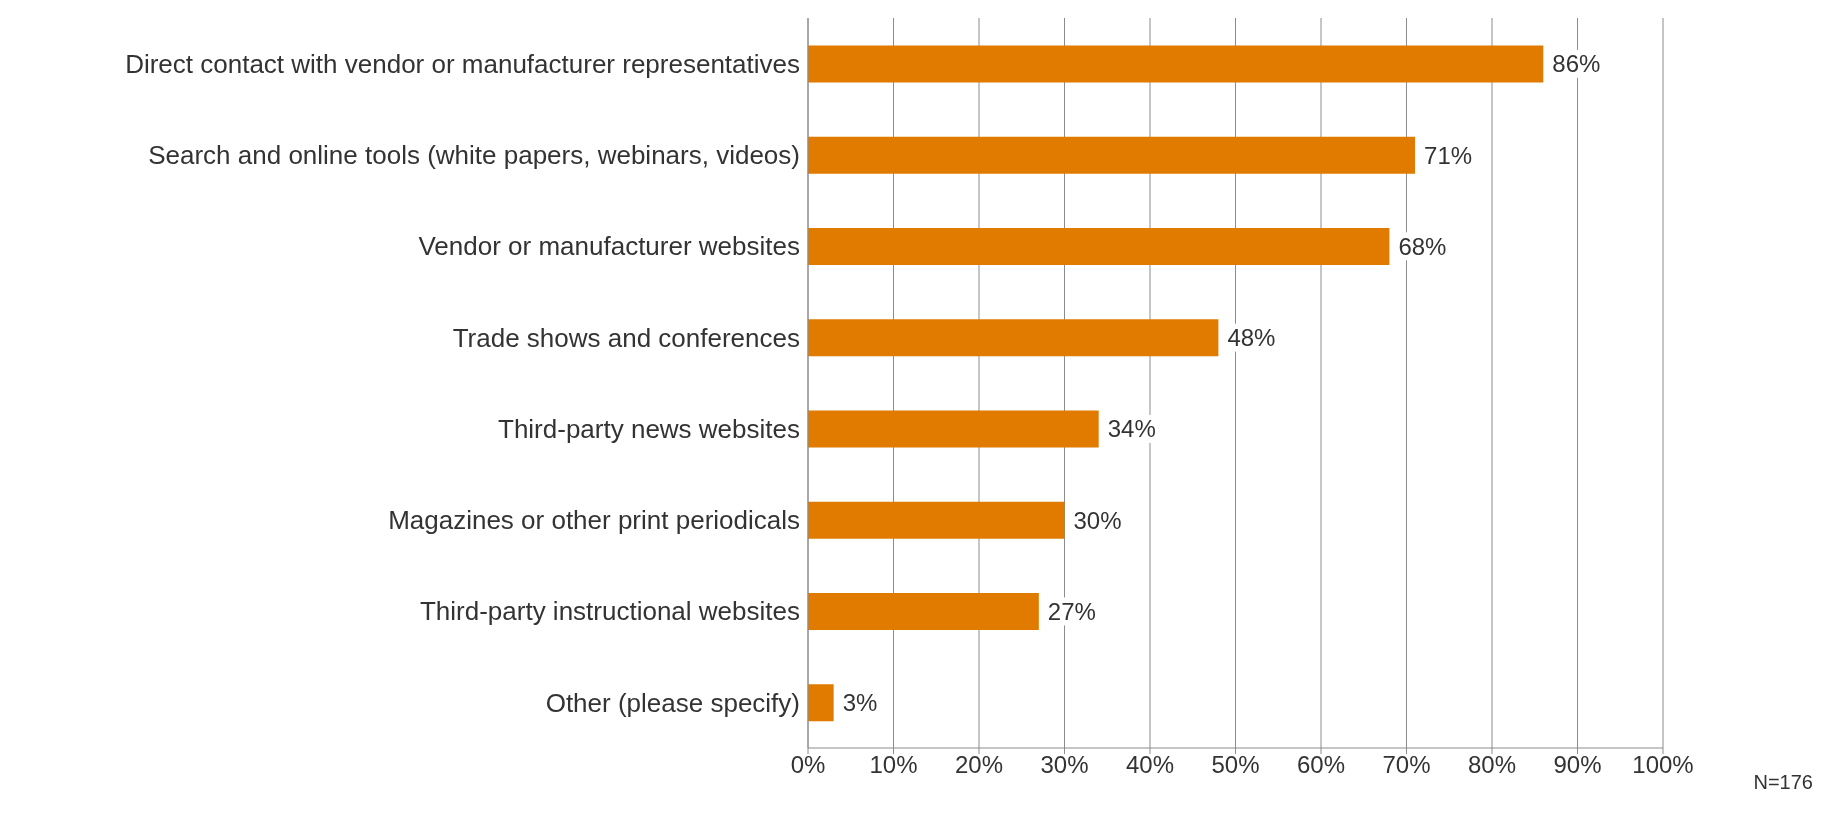 The image size is (1841, 818). I want to click on x-tick-label: 90%, so click(1577, 765).